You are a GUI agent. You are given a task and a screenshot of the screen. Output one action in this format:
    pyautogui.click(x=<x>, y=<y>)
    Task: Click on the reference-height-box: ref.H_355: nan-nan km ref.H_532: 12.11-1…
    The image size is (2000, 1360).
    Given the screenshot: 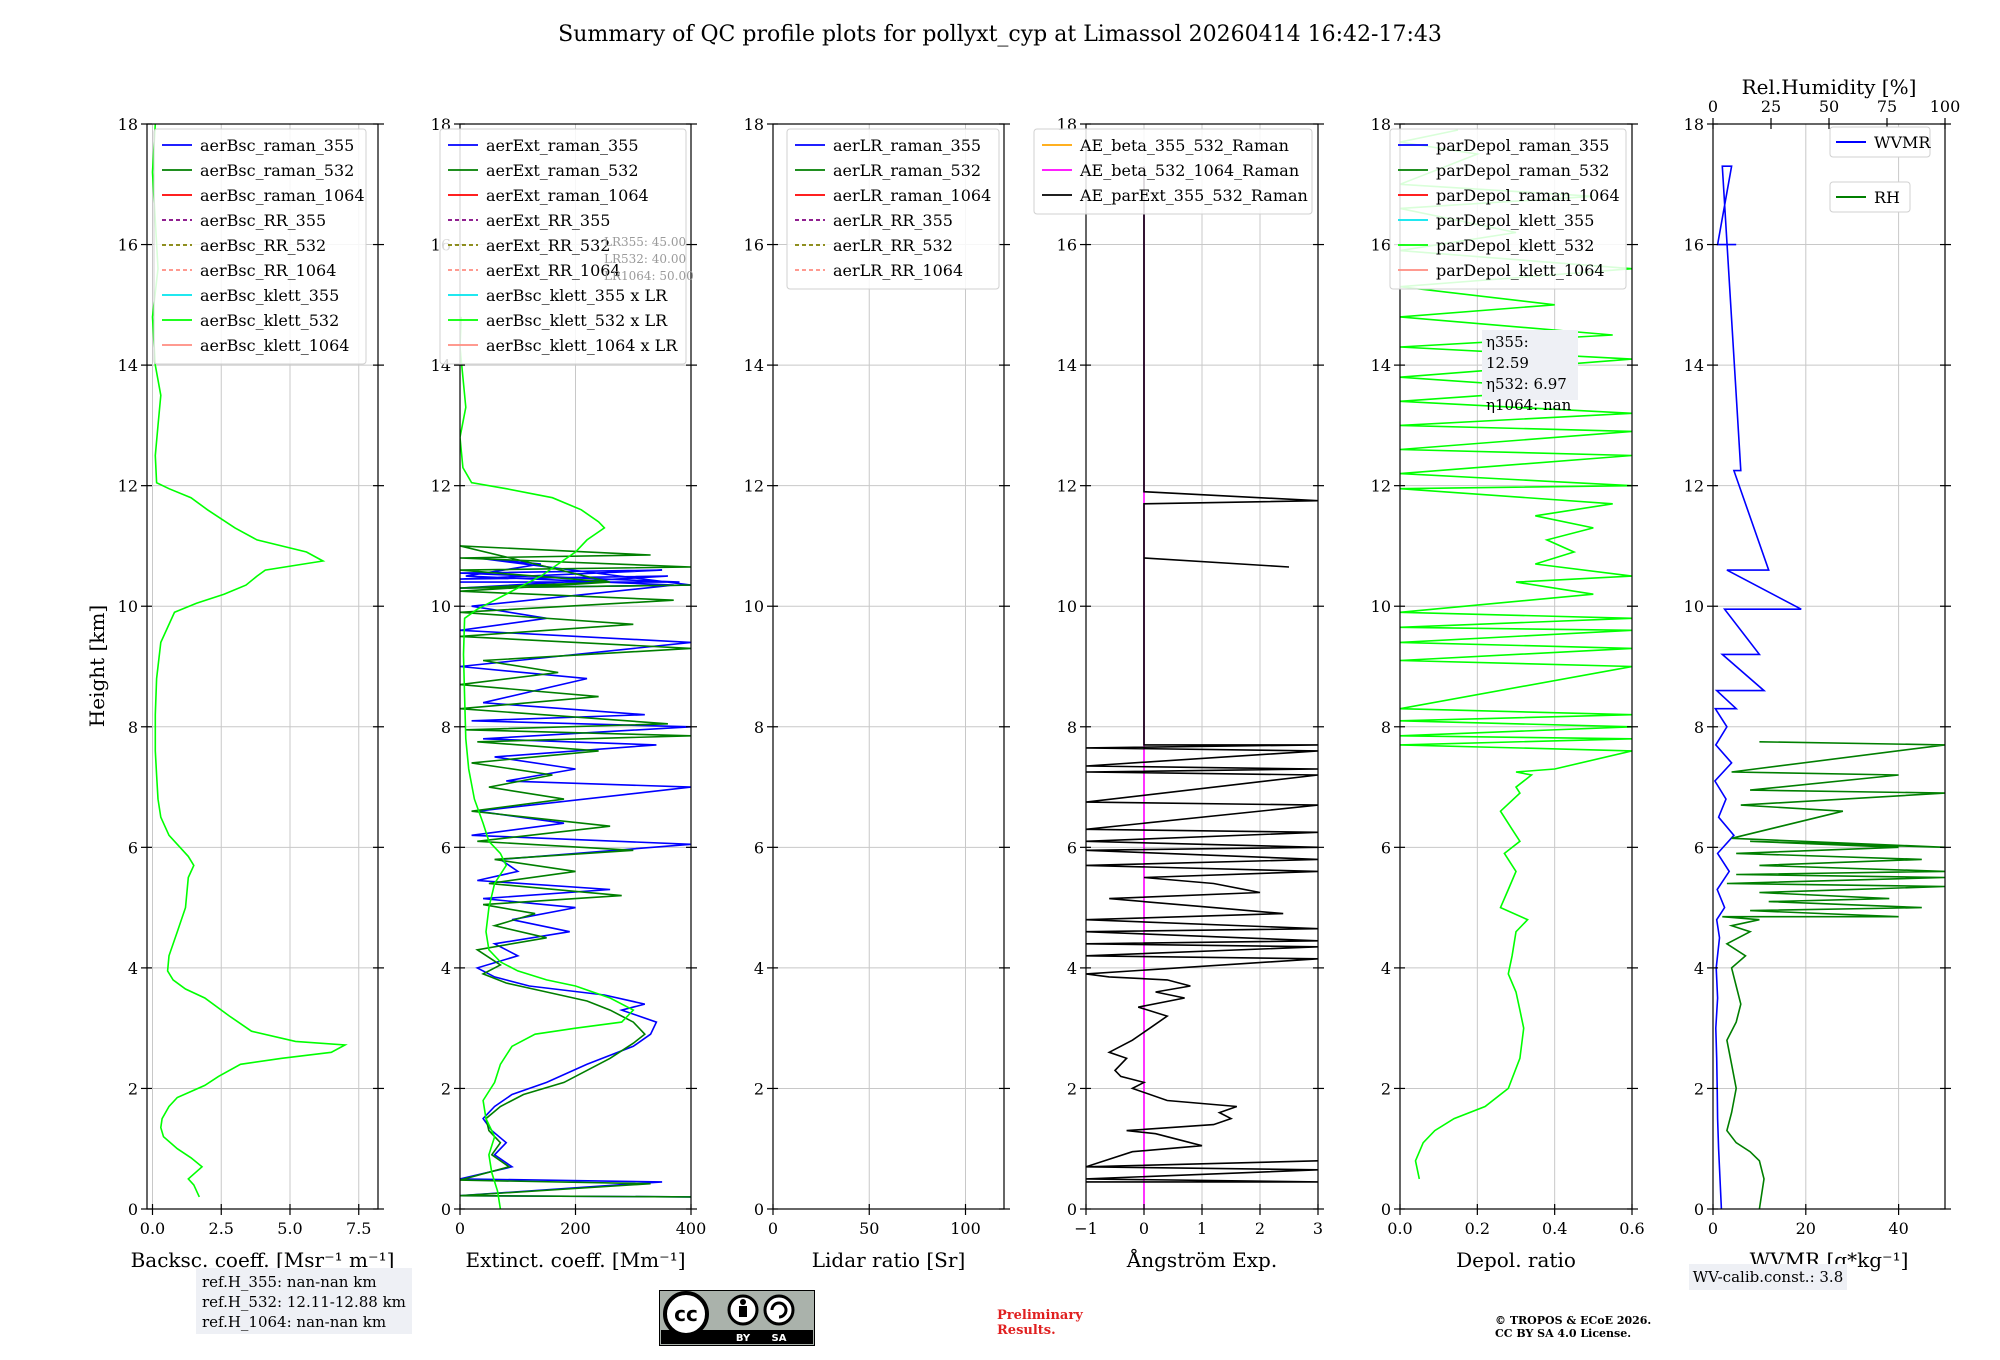 What is the action you would take?
    pyautogui.click(x=304, y=1301)
    